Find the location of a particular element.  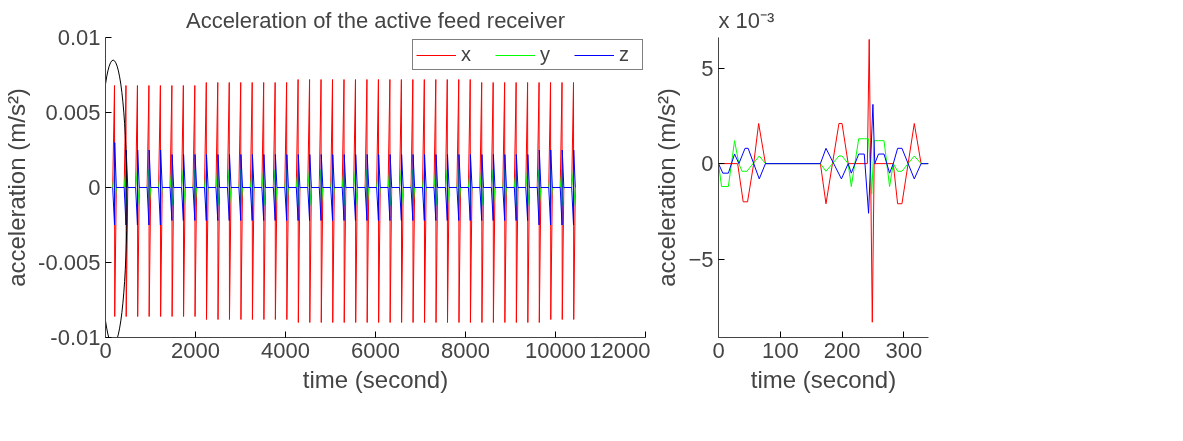

chart-title: Acceleration of the active feed receiver is located at coordinates (375, 20).